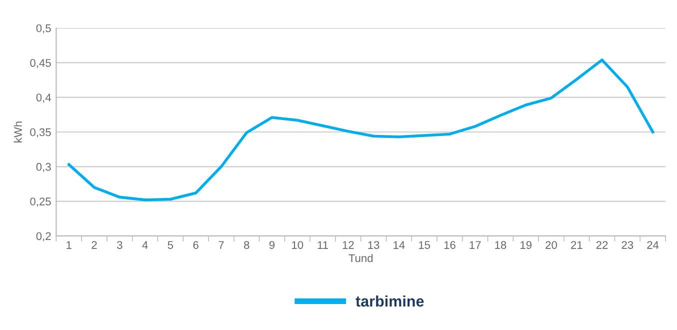  What do you see at coordinates (40, 133) in the screenshot?
I see `y-tick-label: 0,35` at bounding box center [40, 133].